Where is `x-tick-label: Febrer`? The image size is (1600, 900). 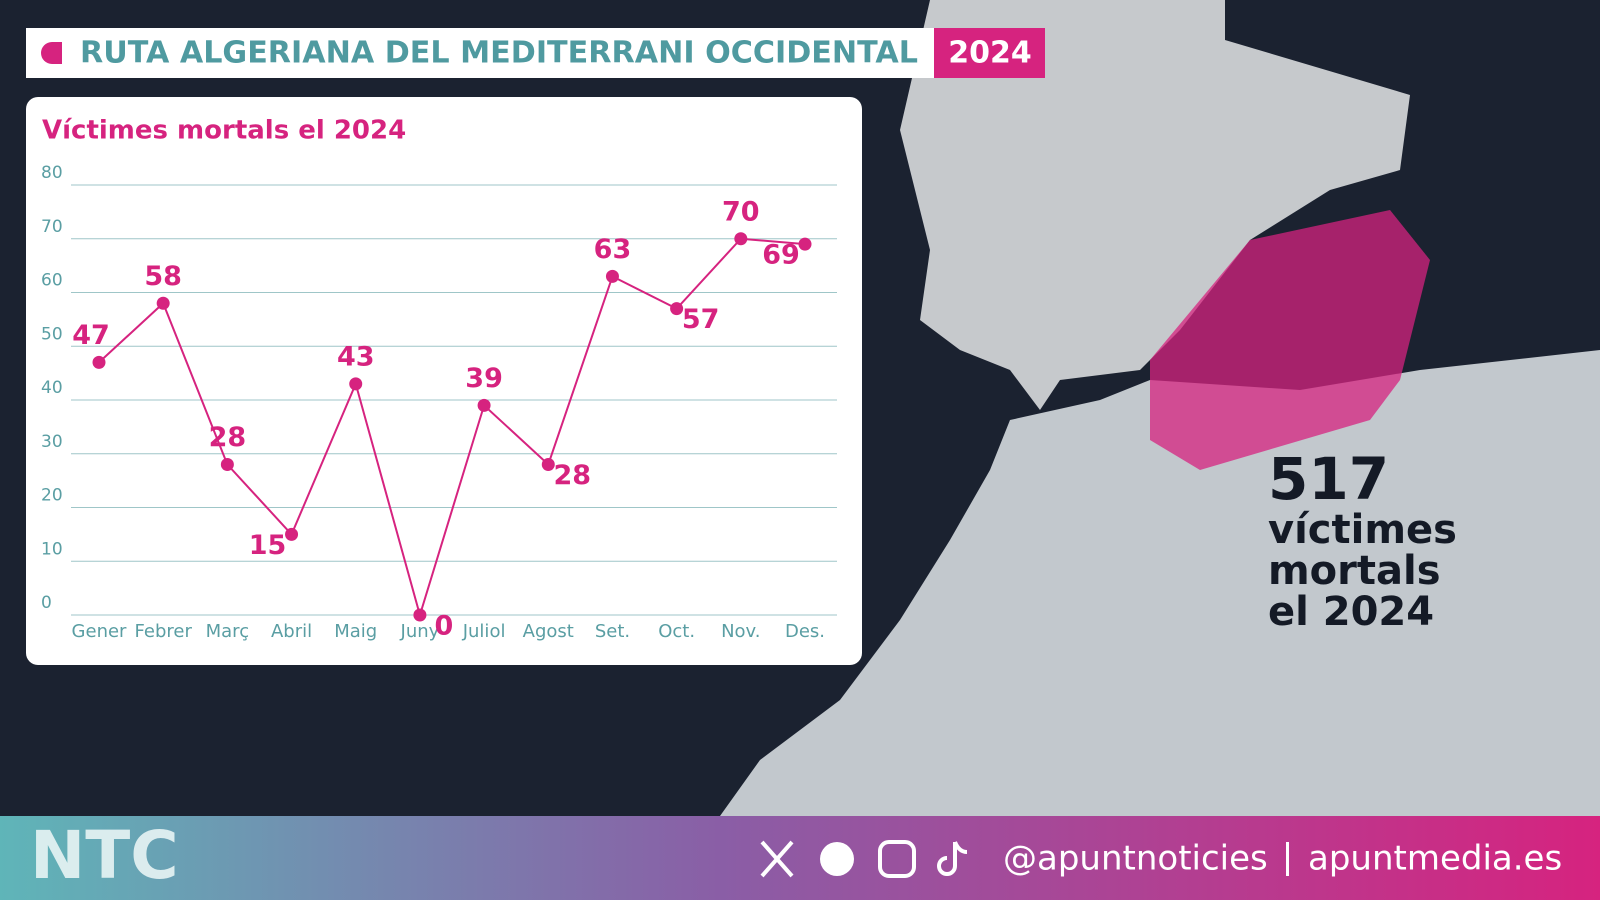
x-tick-label: Febrer is located at coordinates (164, 631).